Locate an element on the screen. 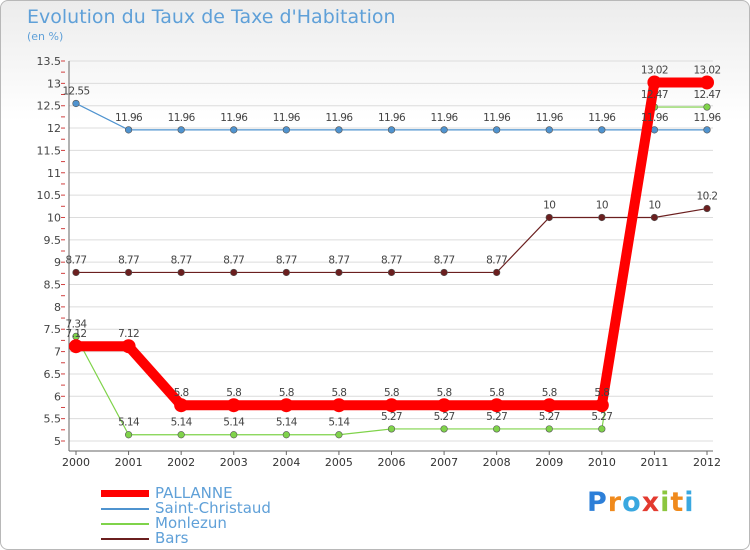  x-tick-label: 2007 is located at coordinates (444, 462).